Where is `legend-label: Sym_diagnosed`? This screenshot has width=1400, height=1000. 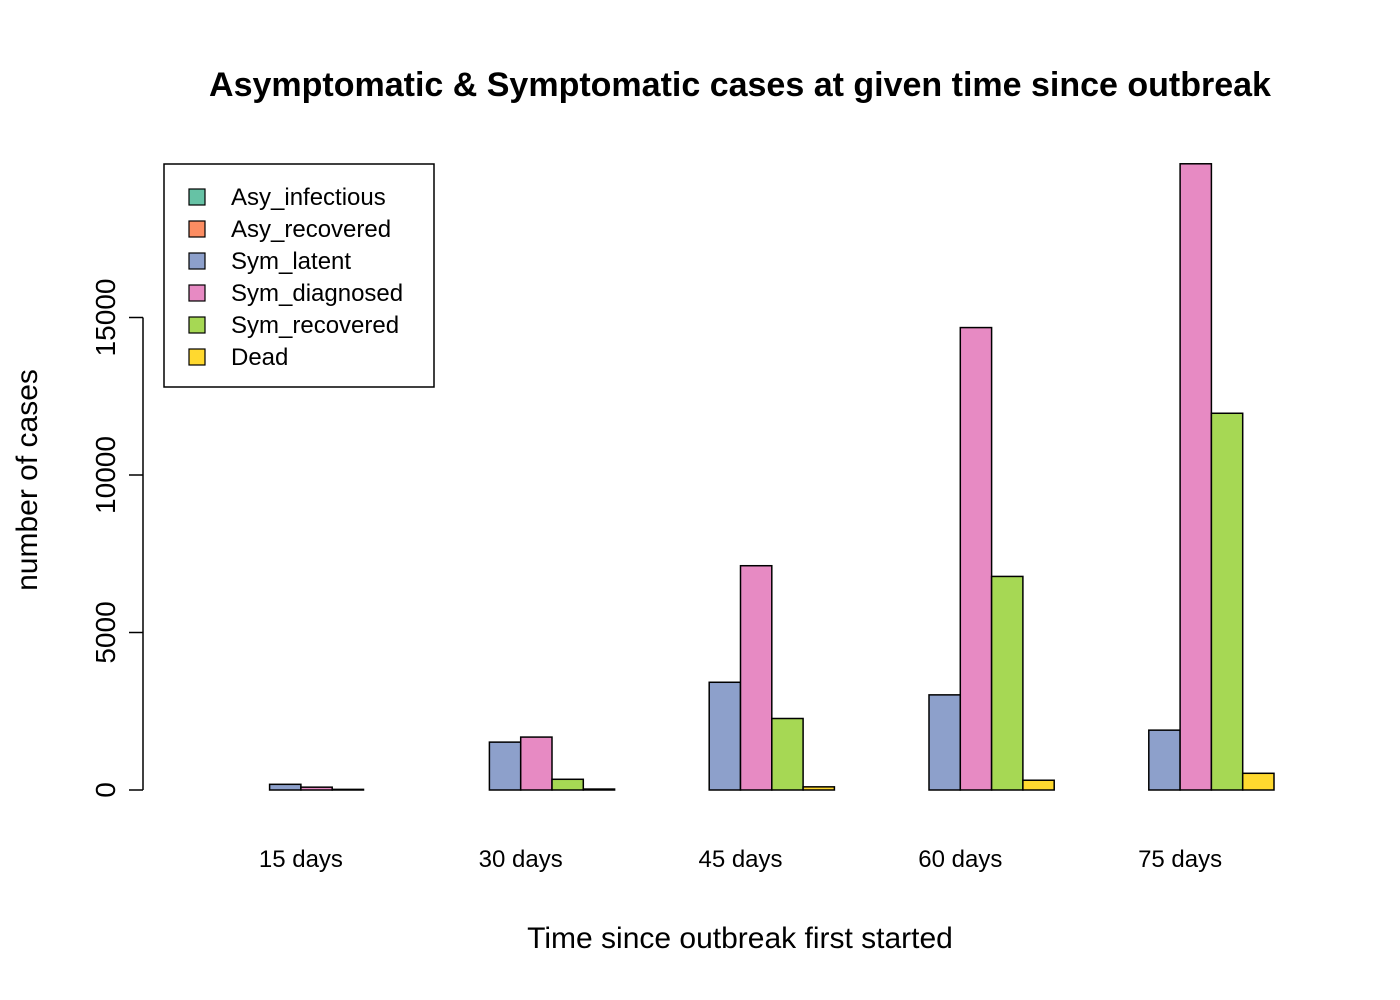 legend-label: Sym_diagnosed is located at coordinates (317, 293).